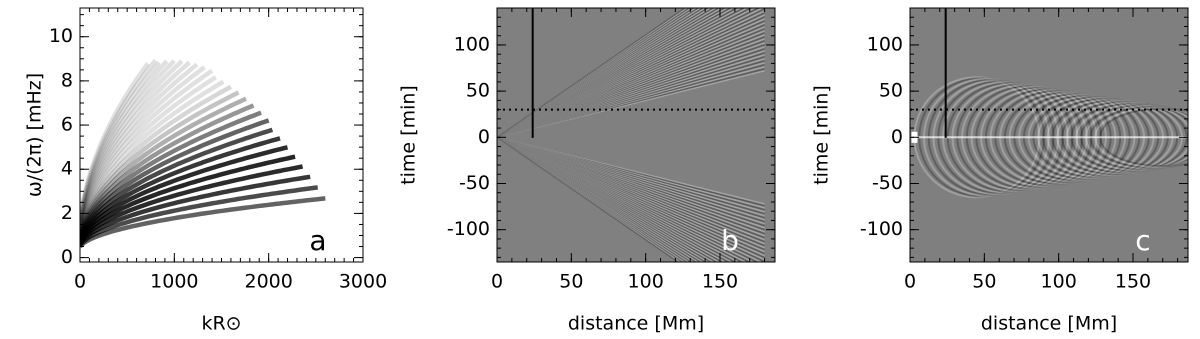 Image resolution: width=1200 pixels, height=339 pixels. I want to click on x-tick-label: 2000, so click(268, 282).